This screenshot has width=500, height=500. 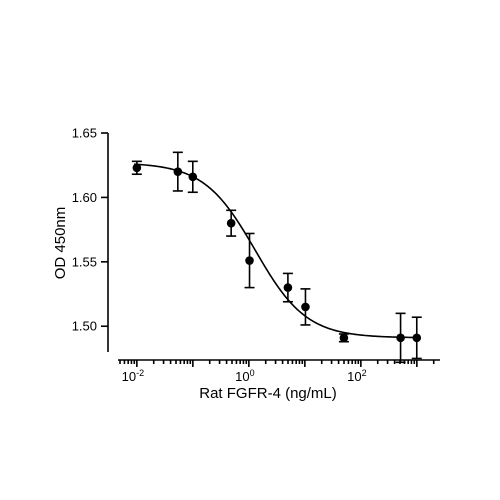 I want to click on x-tick-label: 10⁻², so click(x=133, y=376).